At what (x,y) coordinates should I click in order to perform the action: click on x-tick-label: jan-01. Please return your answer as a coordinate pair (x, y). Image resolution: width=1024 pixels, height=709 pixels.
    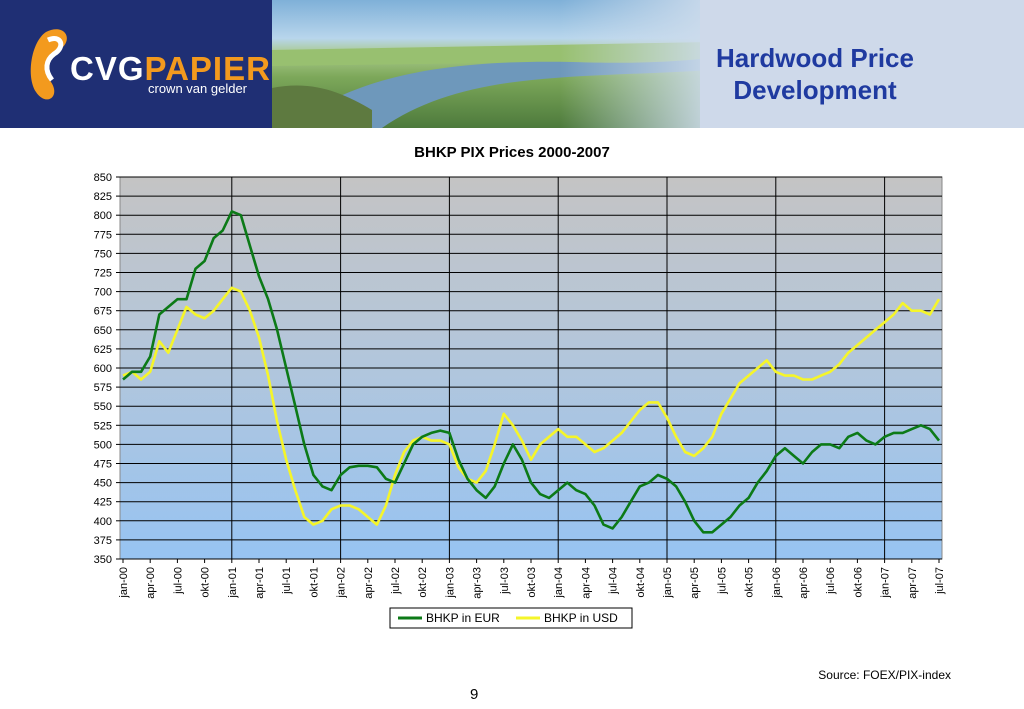
    Looking at the image, I should click on (233, 583).